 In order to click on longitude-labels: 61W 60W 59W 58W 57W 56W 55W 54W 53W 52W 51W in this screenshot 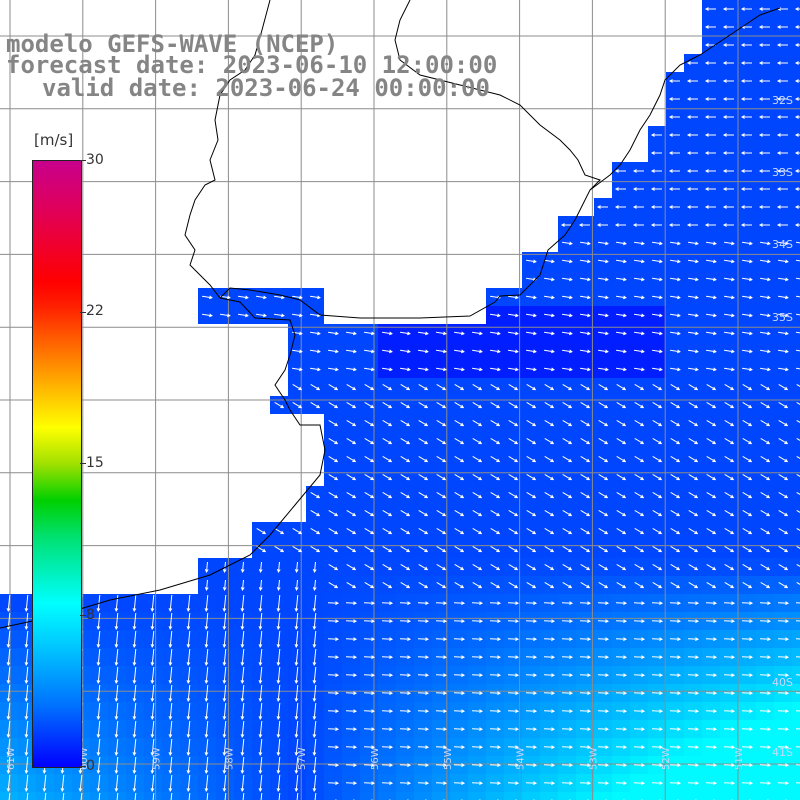, I will do `click(375, 758)`.